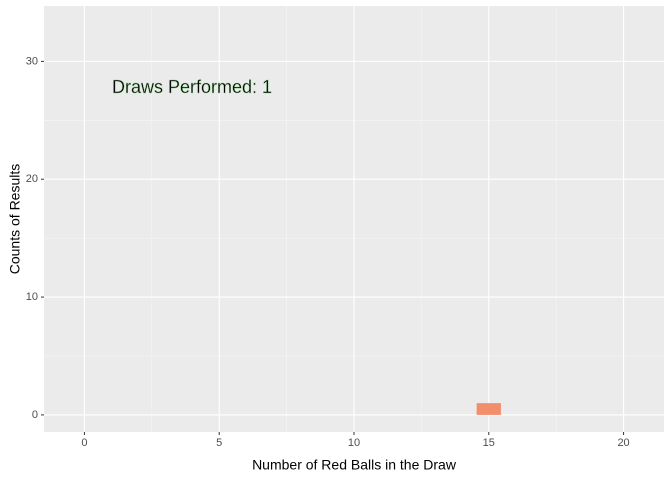 This screenshot has height=480, width=672. Describe the element at coordinates (354, 443) in the screenshot. I see `x-tick-label: 10` at that location.